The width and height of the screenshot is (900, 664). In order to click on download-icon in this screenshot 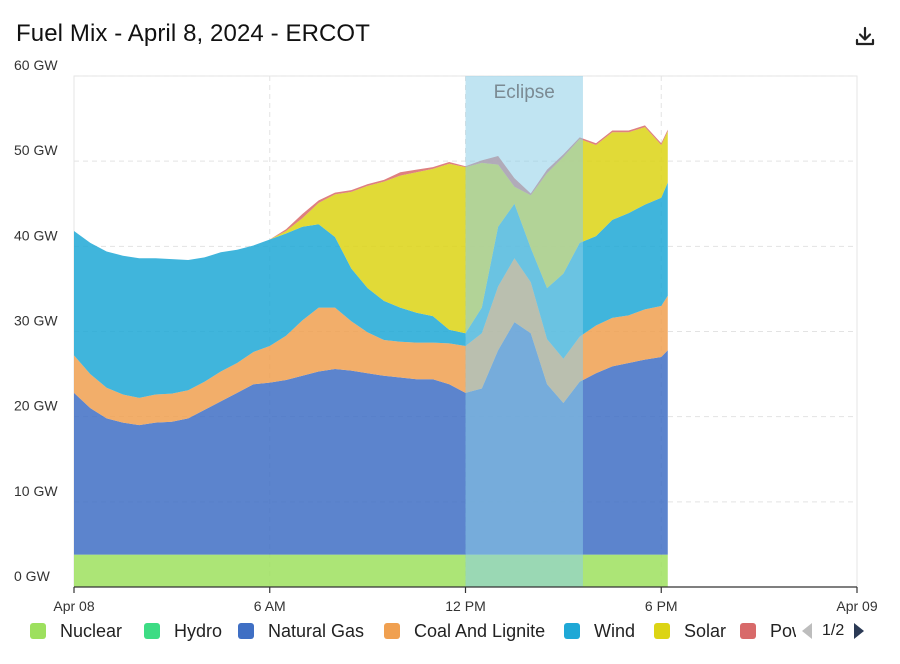, I will do `click(865, 36)`.